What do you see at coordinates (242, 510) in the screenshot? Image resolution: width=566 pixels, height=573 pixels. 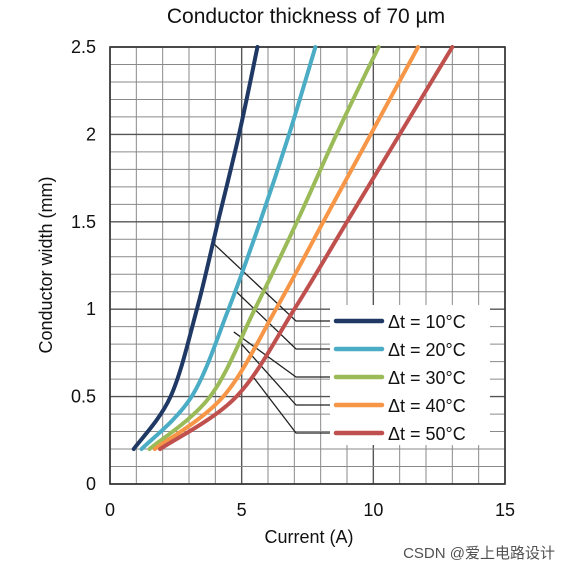 I see `x-tick-label: 5` at bounding box center [242, 510].